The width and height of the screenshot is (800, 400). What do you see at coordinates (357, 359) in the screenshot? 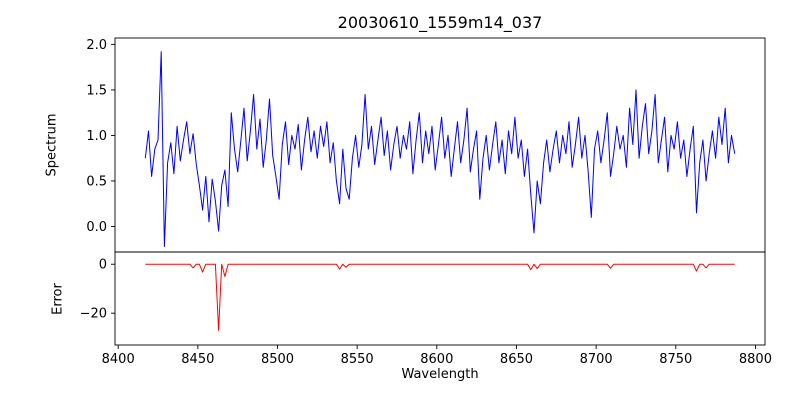
I see `x-tick-label: 8550` at bounding box center [357, 359].